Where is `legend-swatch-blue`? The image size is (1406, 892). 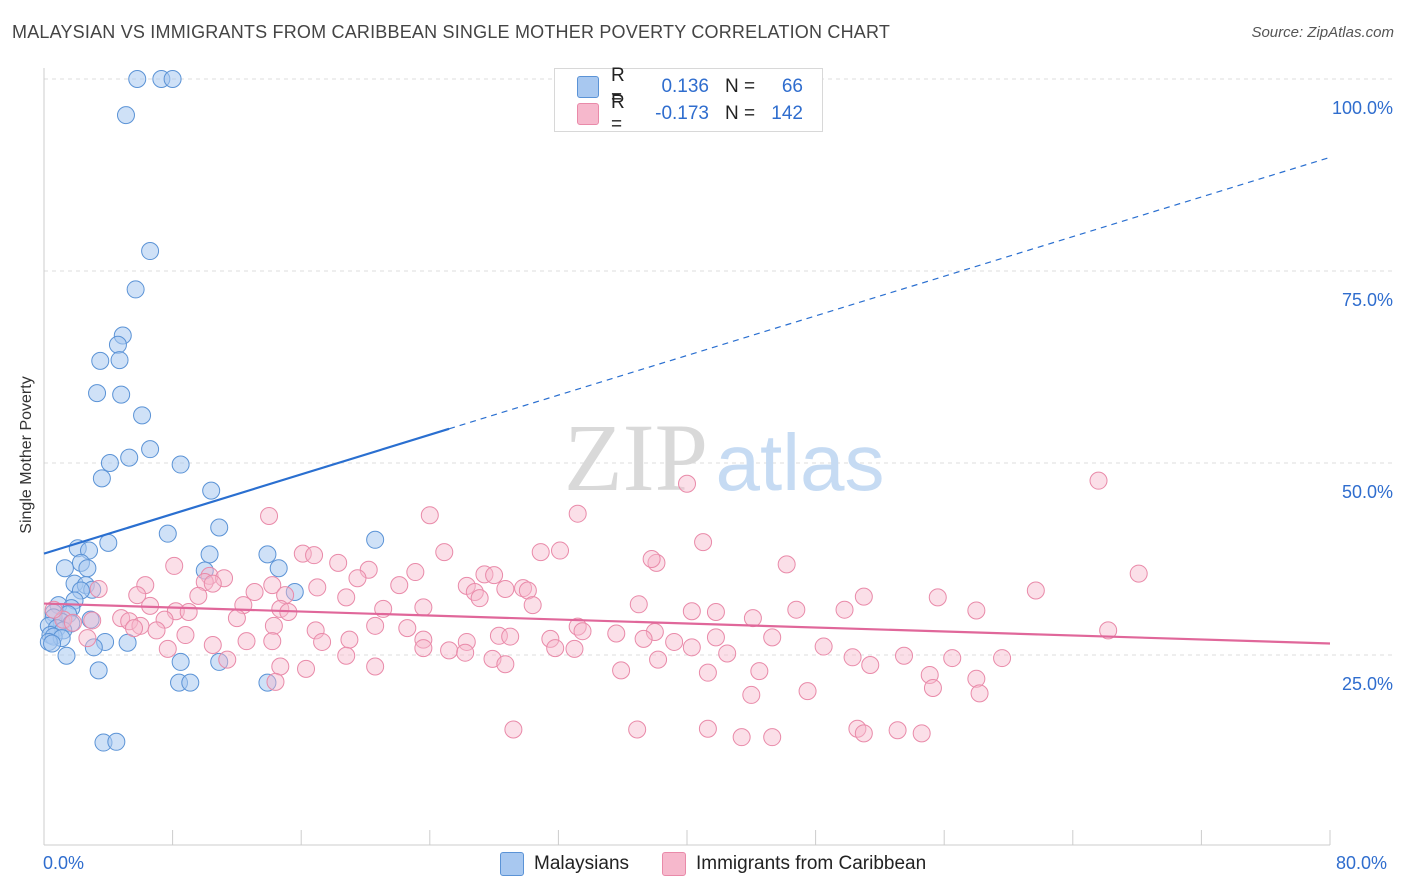
legend-swatch-blue is located at coordinates (588, 87).